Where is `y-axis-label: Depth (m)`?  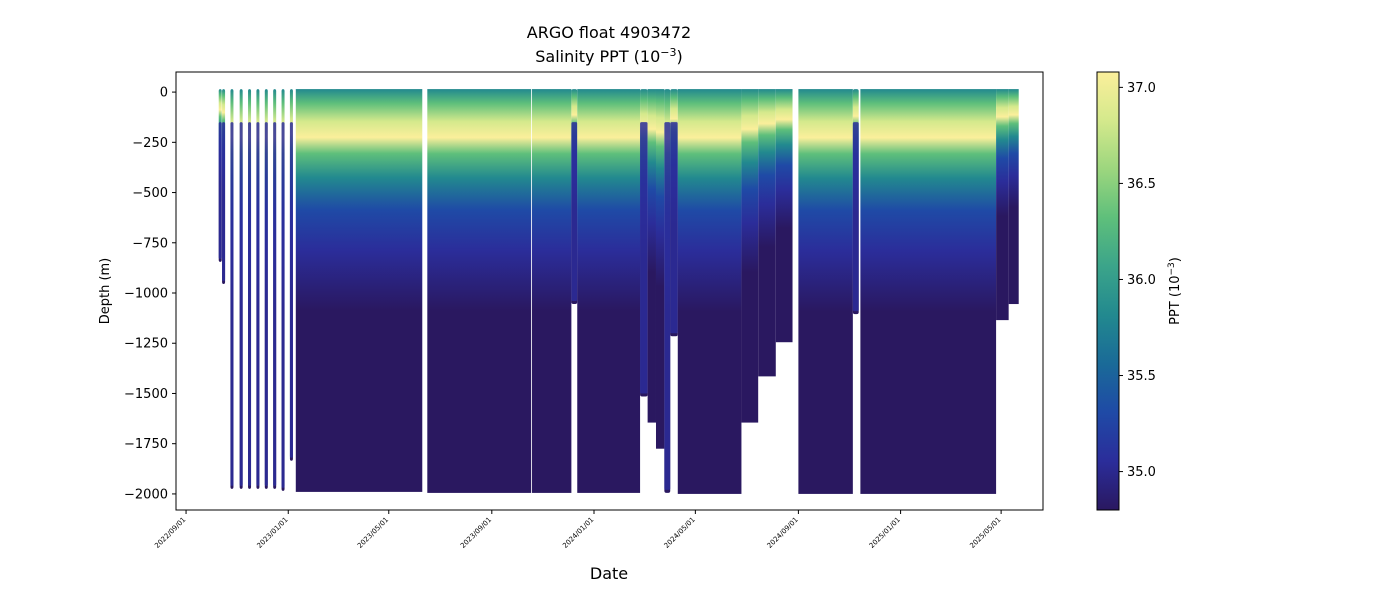 y-axis-label: Depth (m) is located at coordinates (105, 291).